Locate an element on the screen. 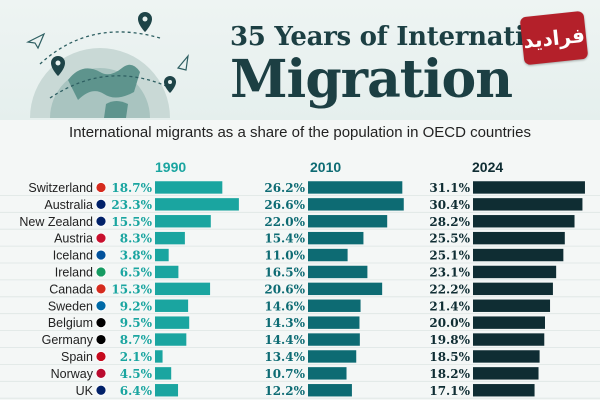  bar-2024-austria is located at coordinates (519, 238).